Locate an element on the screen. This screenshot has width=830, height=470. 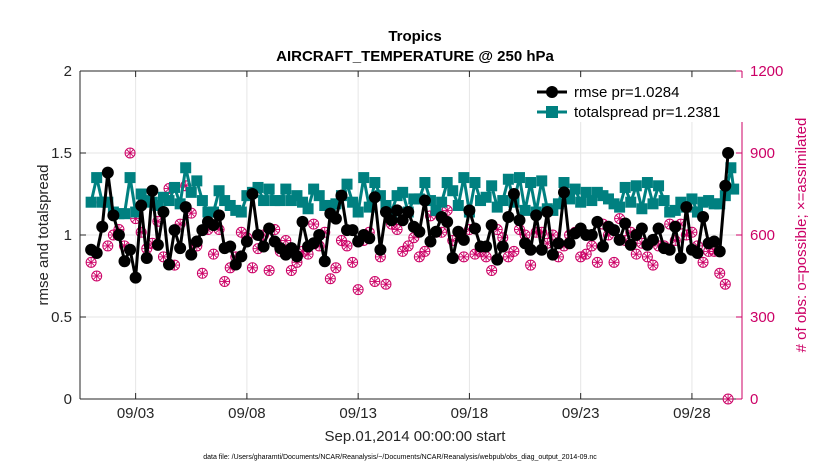
y-axis-left-ticks: 0 0.5 1 1.5 2 is located at coordinates (68, 235).